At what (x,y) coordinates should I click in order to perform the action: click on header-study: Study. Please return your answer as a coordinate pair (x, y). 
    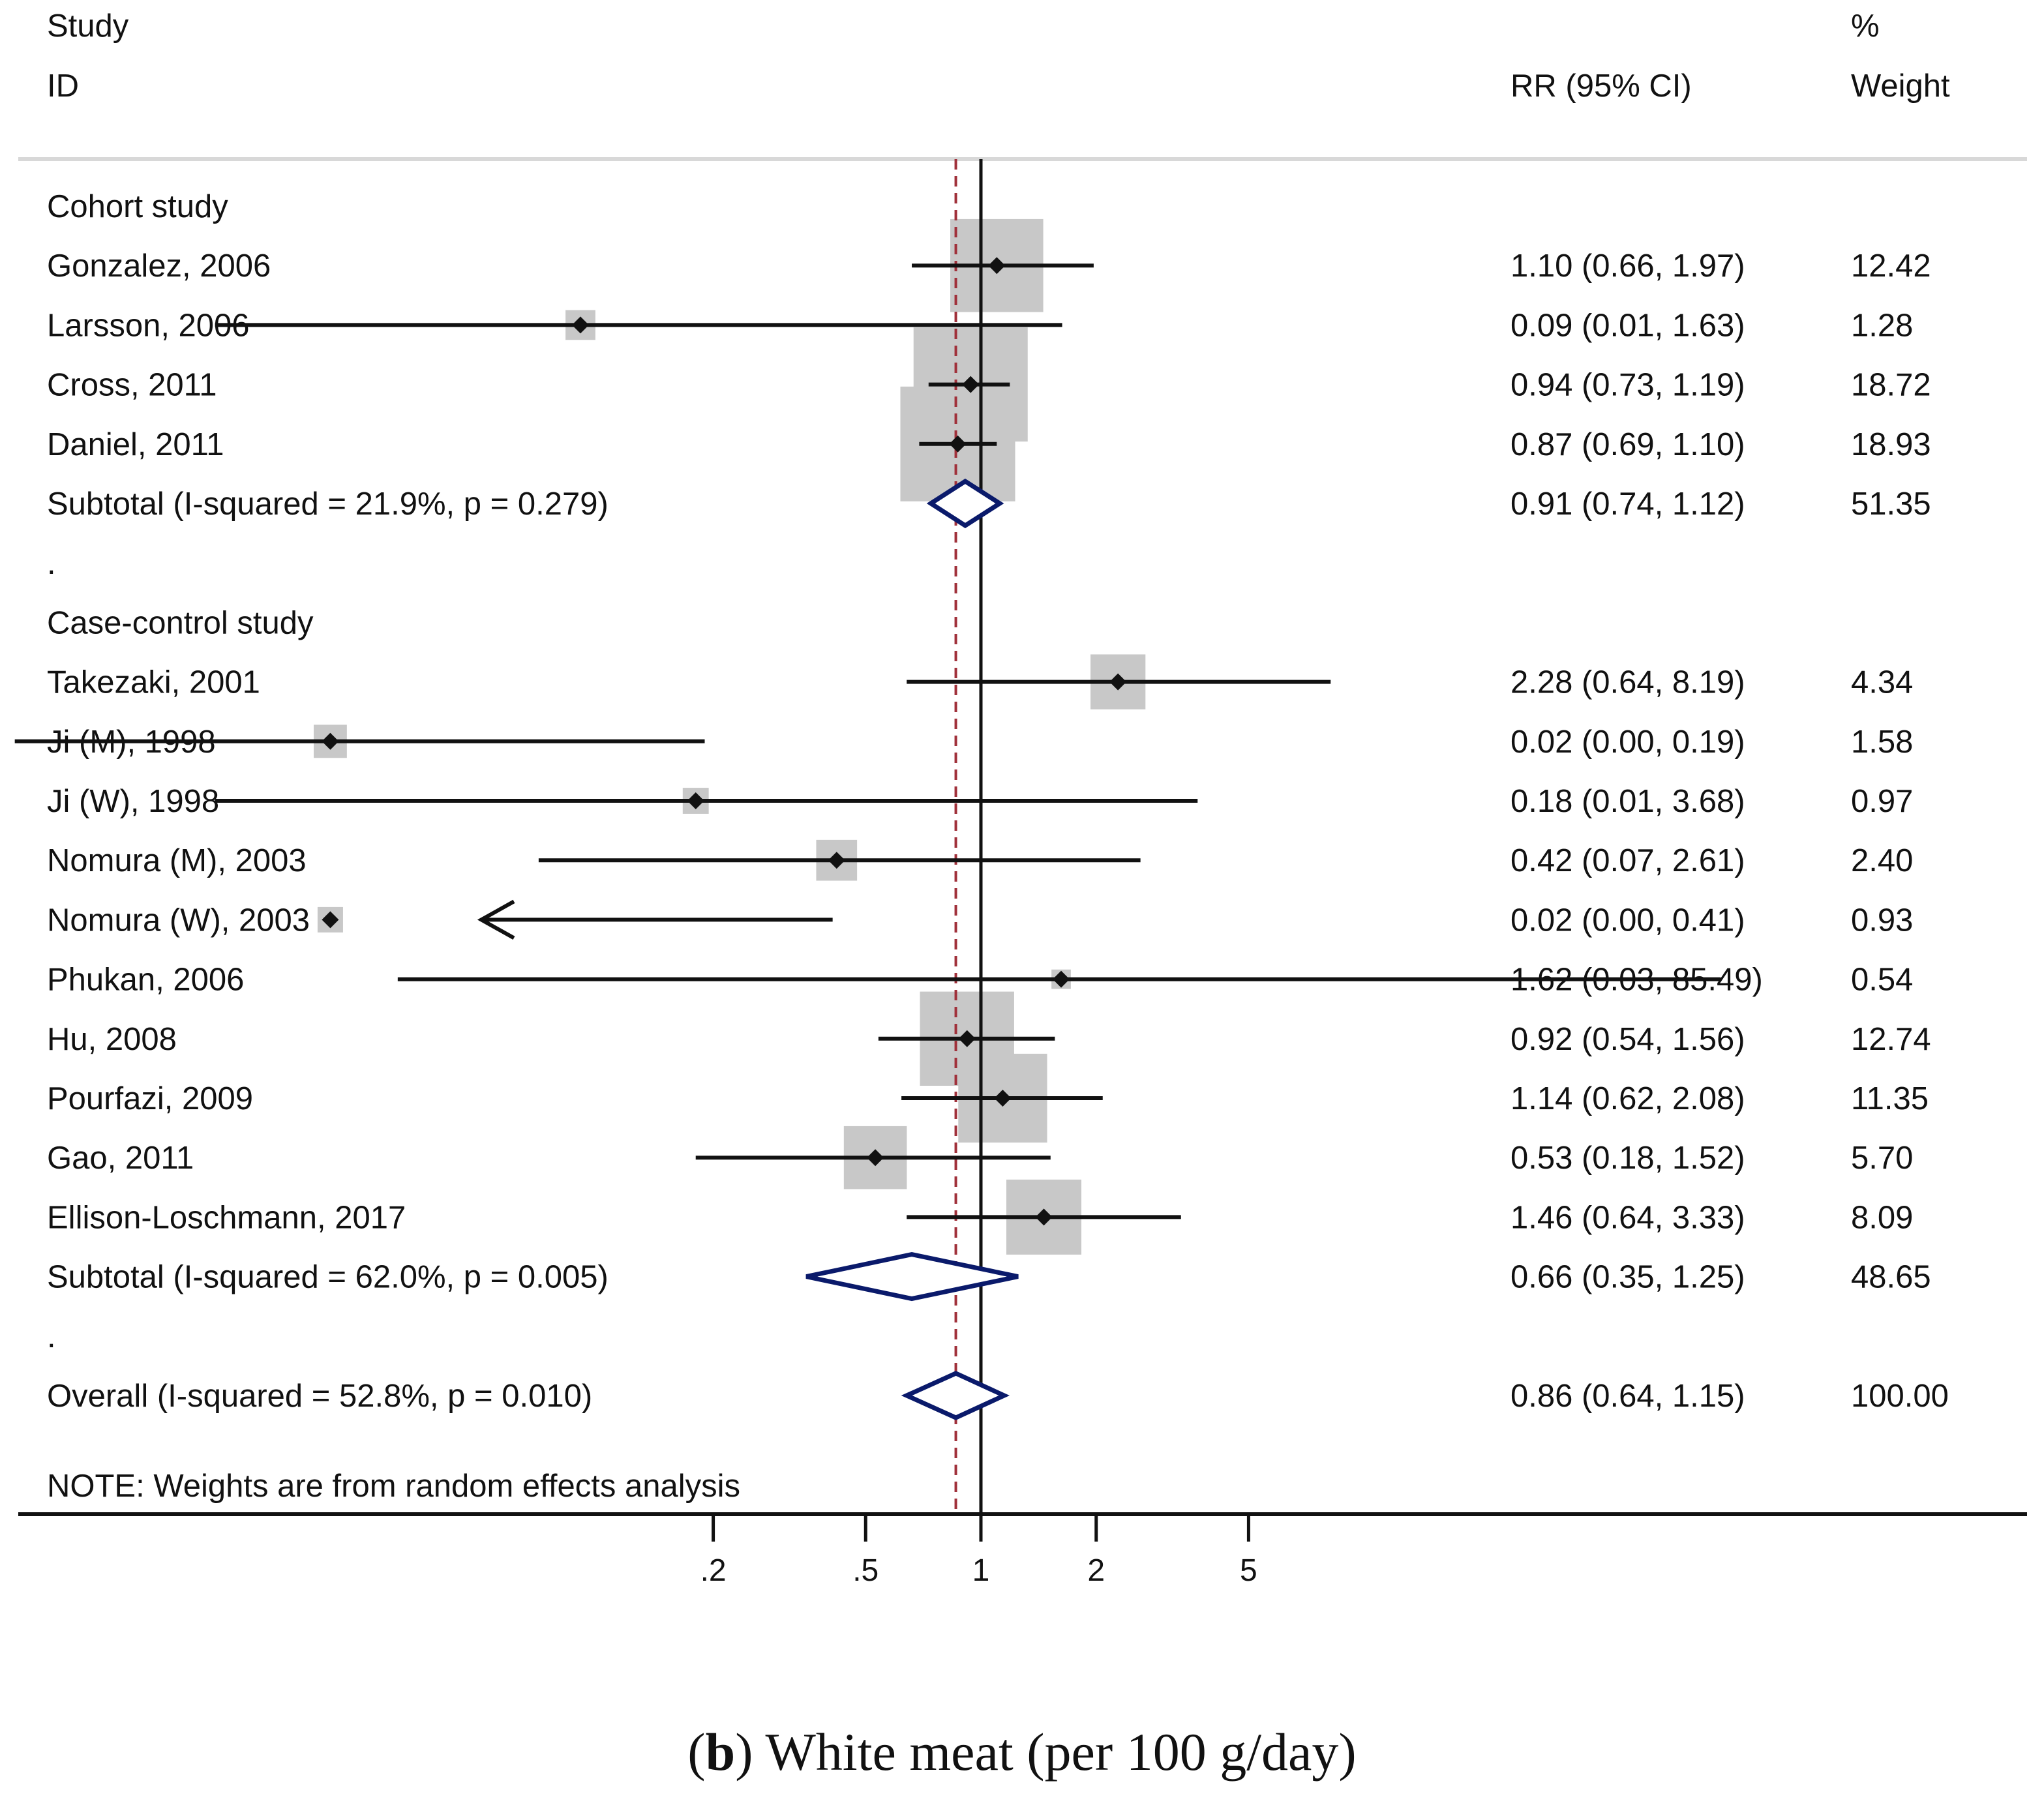
    Looking at the image, I should click on (88, 26).